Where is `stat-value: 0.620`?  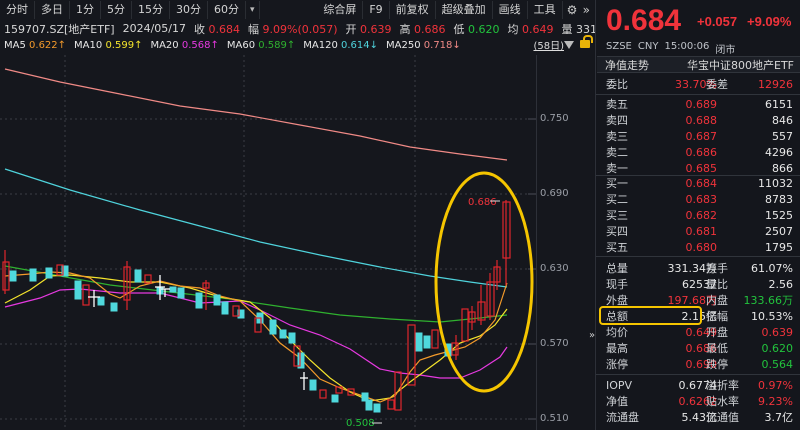
stat-value: 0.620 is located at coordinates (777, 348).